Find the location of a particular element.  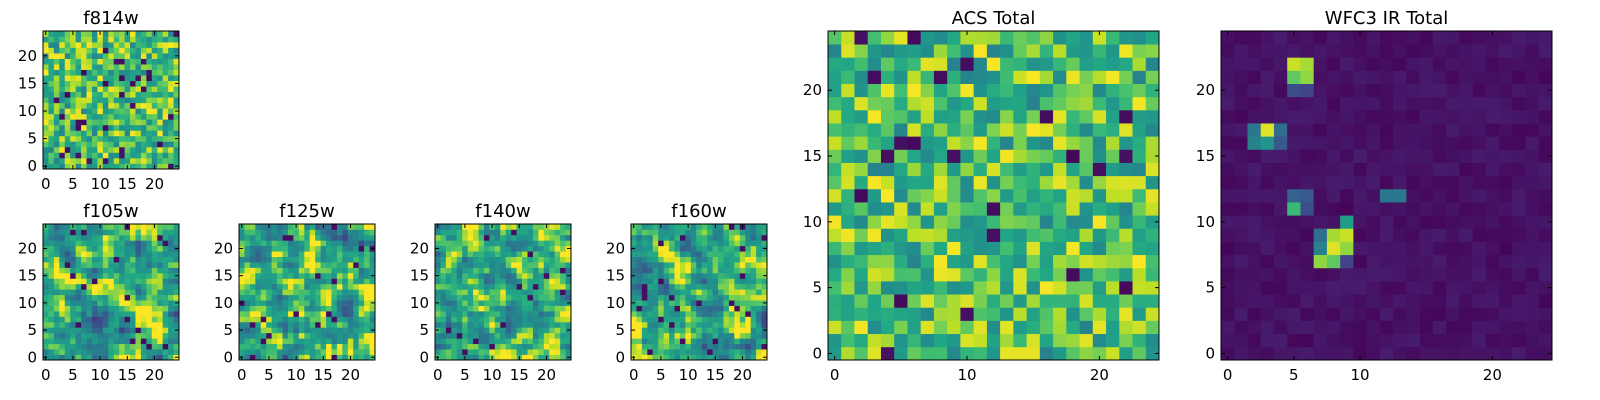

y-tick-label: 0 is located at coordinates (620, 357).